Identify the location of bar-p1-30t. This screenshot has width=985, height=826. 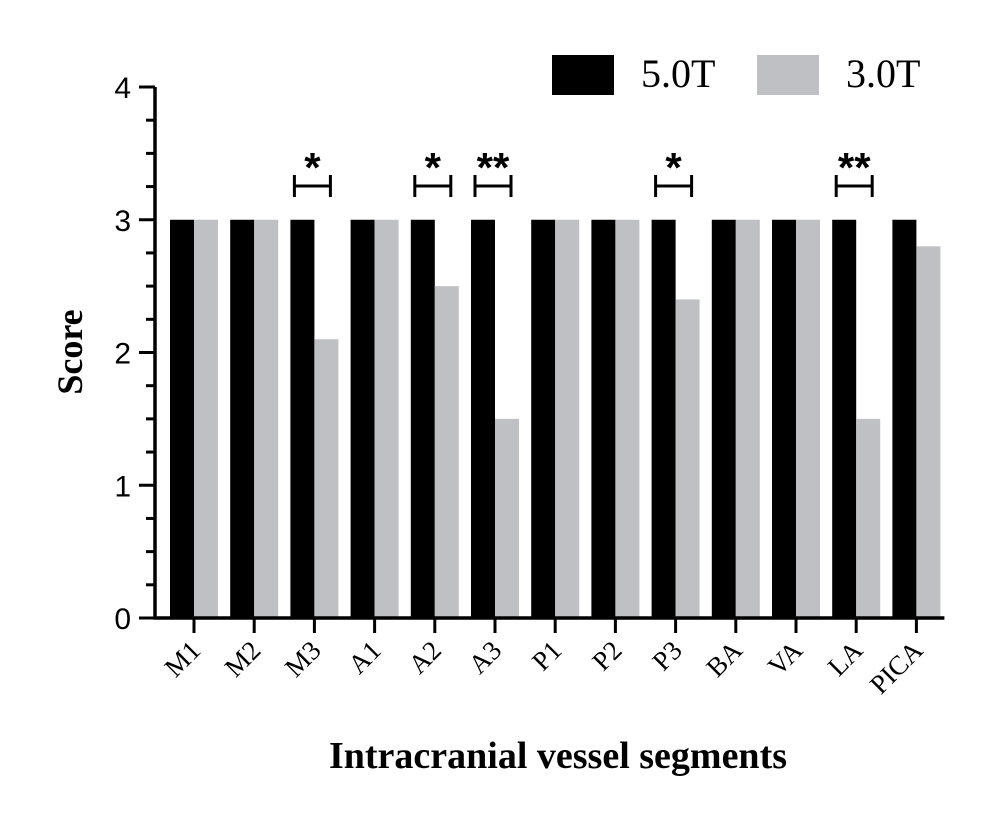
(567, 418).